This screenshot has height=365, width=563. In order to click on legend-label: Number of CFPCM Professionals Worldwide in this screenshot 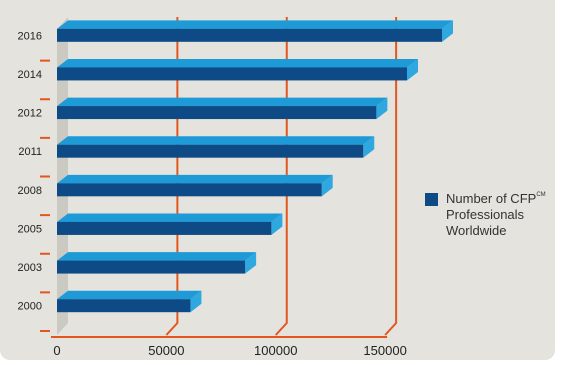, I will do `click(496, 215)`.